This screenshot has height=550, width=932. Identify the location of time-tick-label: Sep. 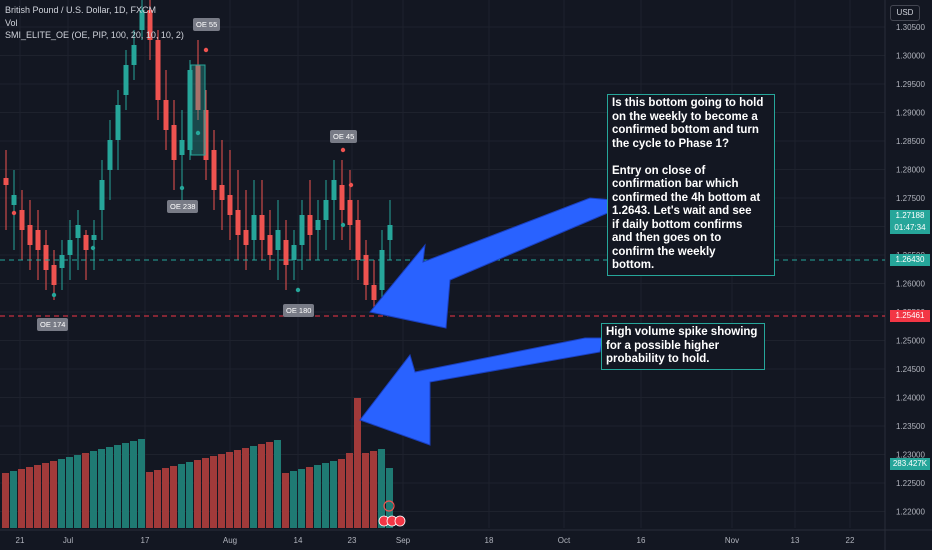
(403, 540).